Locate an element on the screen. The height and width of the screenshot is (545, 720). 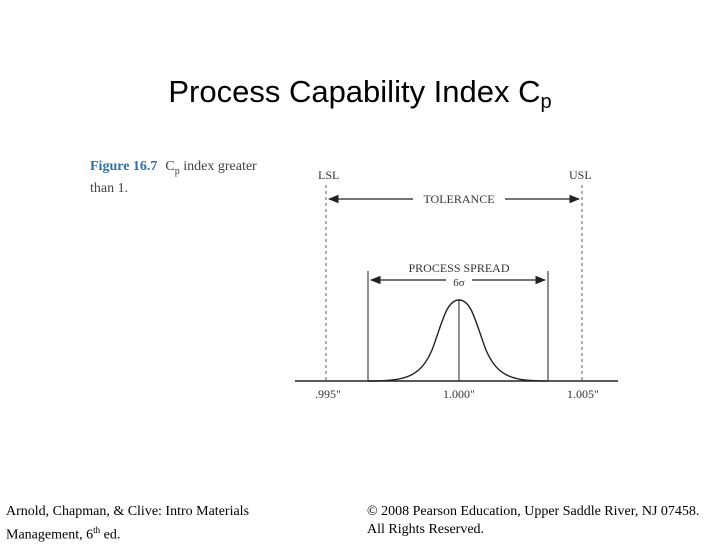
figure-label: Figure 16.7 is located at coordinates (124, 166).